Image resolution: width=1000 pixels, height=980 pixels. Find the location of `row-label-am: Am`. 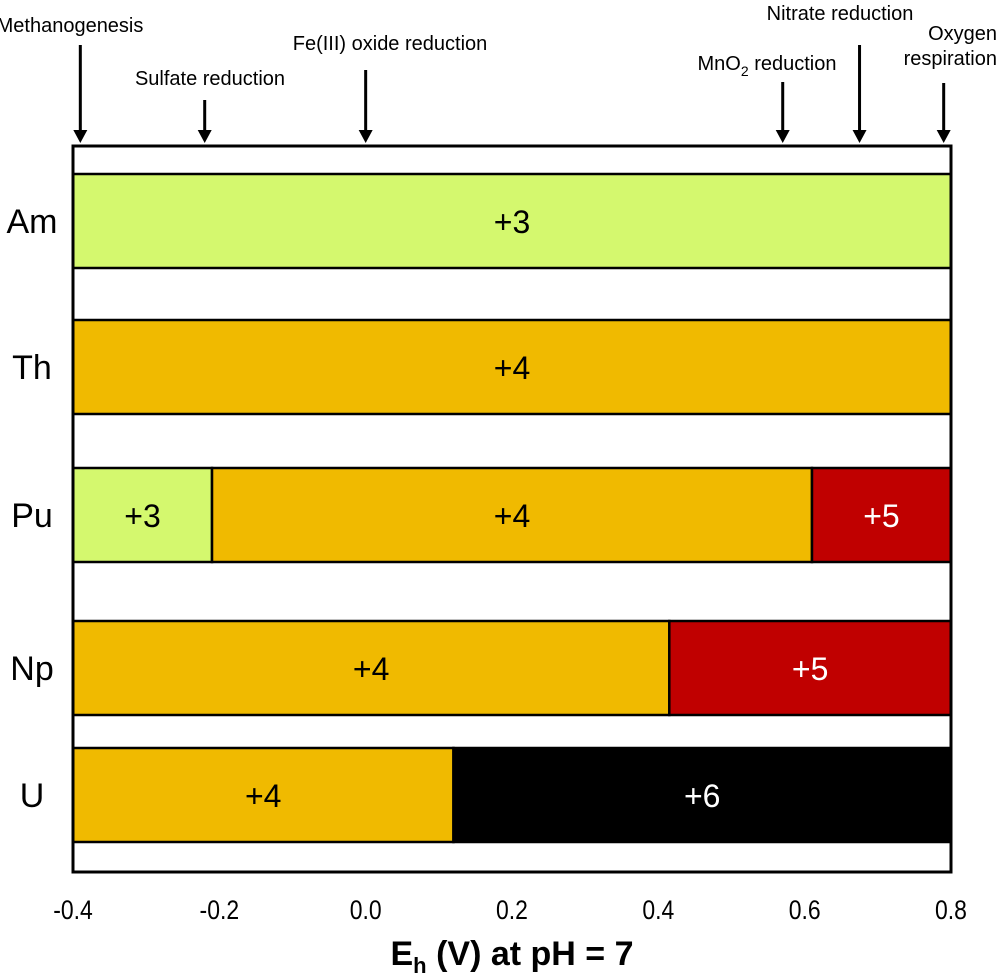

row-label-am: Am is located at coordinates (32, 222).